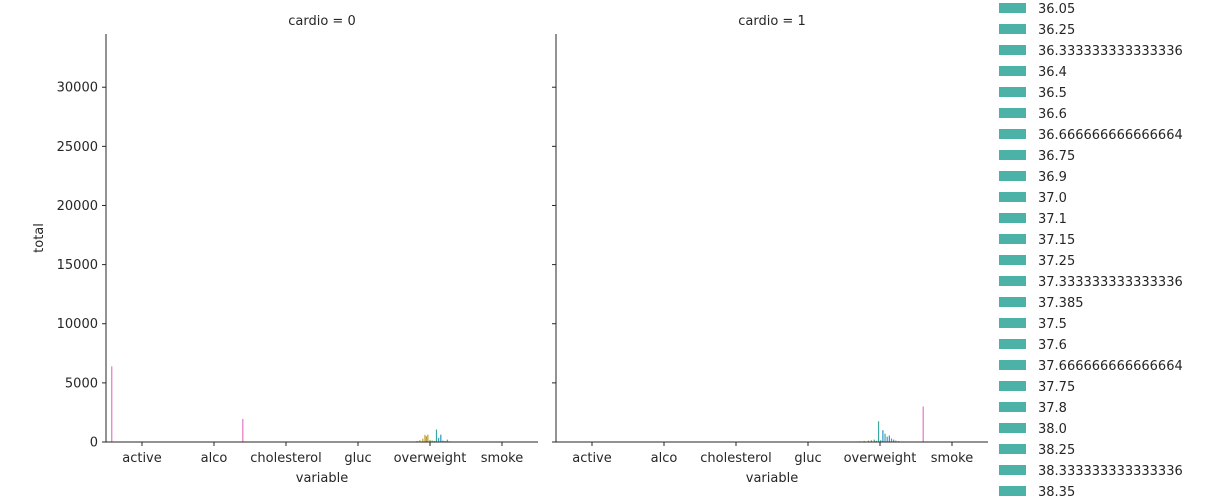 The height and width of the screenshot is (500, 1205). I want to click on legend-label: 37.5, so click(1052, 324).